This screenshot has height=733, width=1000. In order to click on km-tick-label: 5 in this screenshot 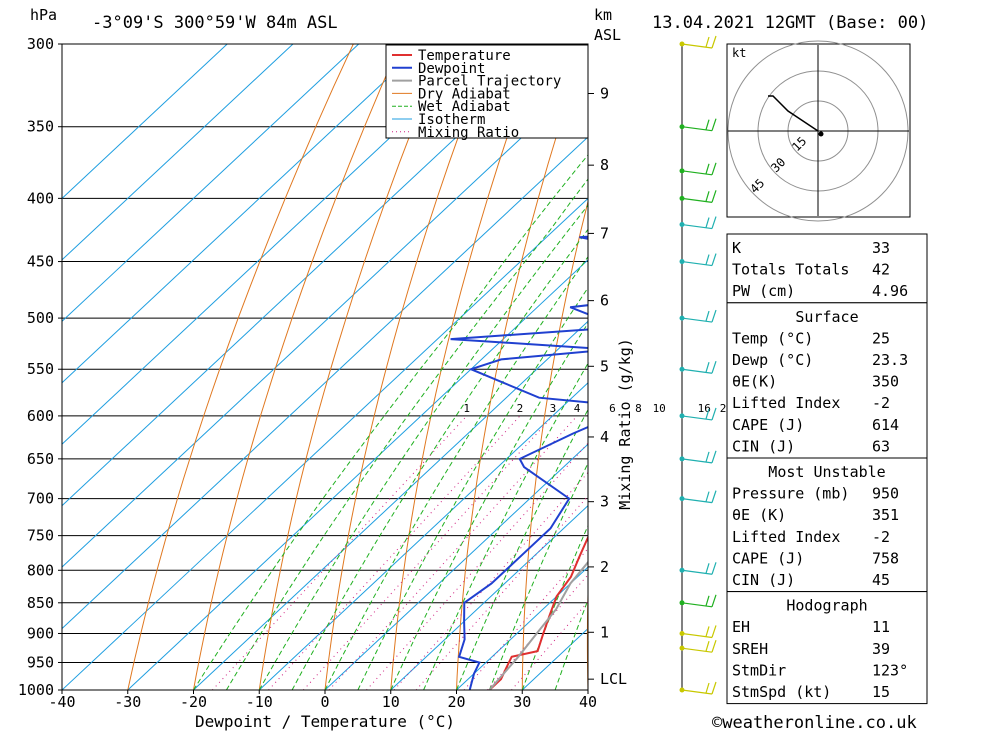, I will do `click(604, 366)`.